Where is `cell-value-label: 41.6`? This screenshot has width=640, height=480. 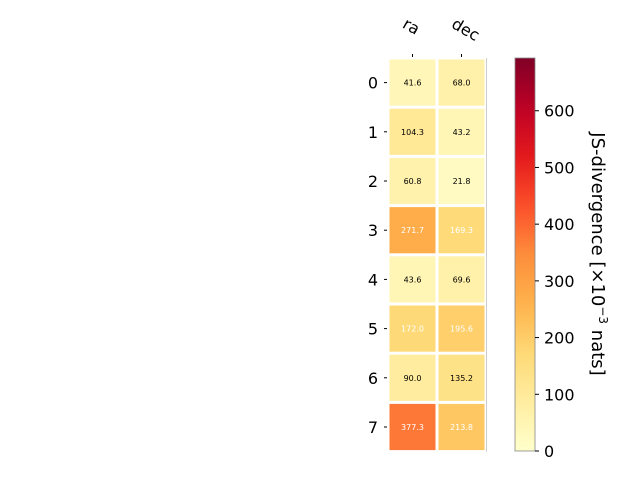
cell-value-label: 41.6 is located at coordinates (413, 83).